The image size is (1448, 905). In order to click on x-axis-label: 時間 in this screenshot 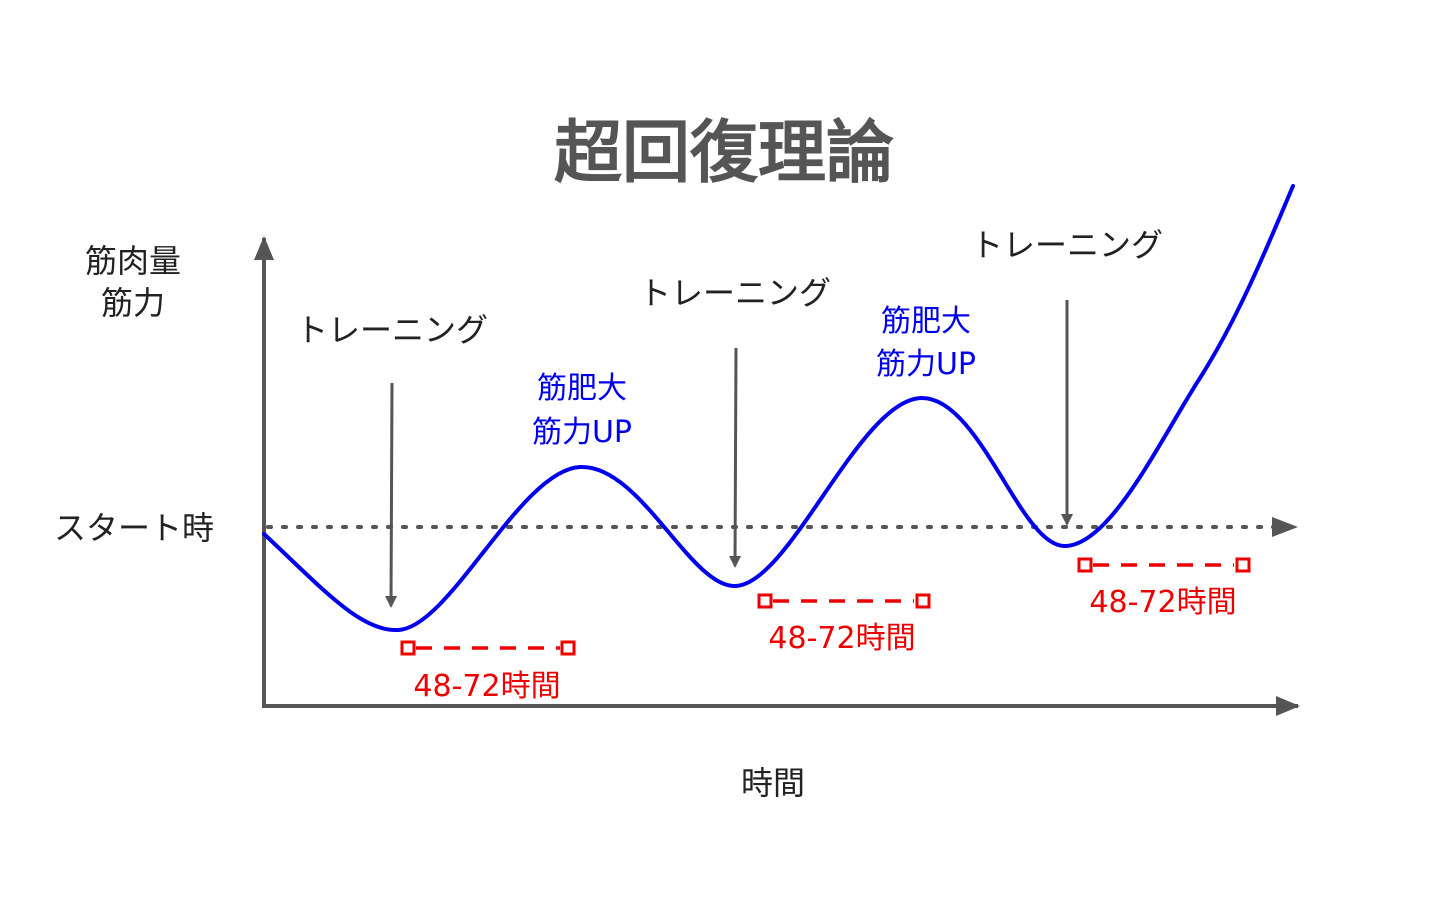, I will do `click(773, 783)`.